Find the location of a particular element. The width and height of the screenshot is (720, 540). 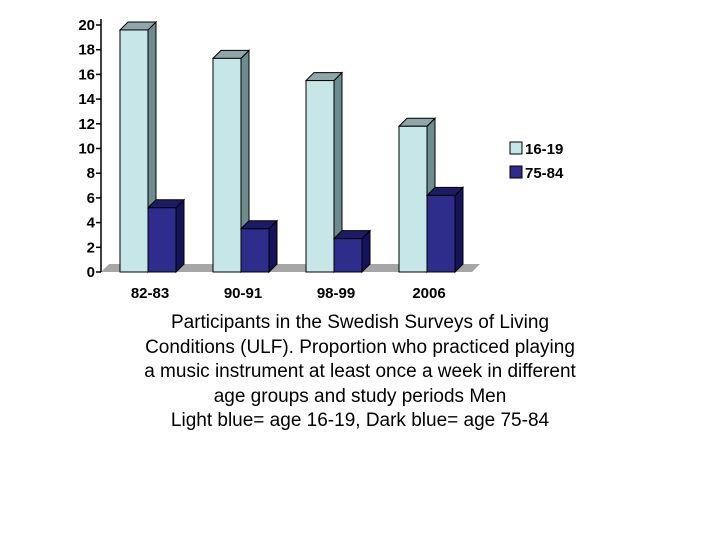

x-axis: 82-83 90-91 98-99 2006 is located at coordinates (288, 293).